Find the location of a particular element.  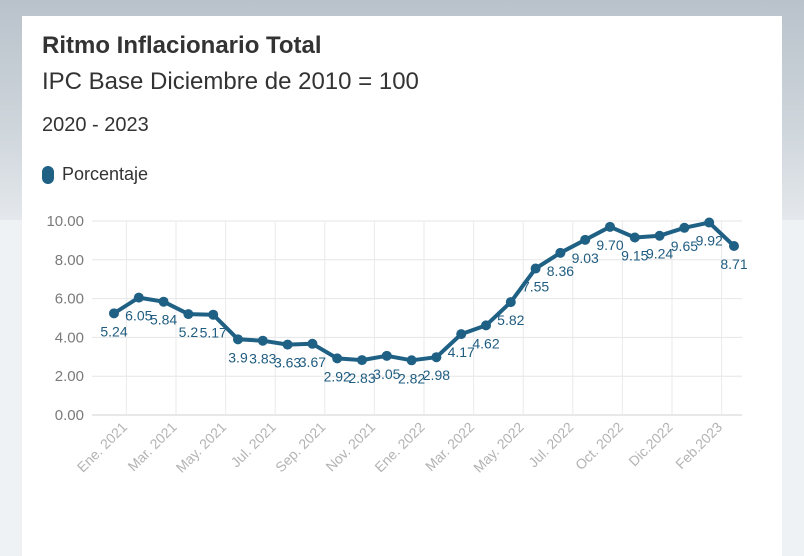

data-label: 5.82 is located at coordinates (510, 320).